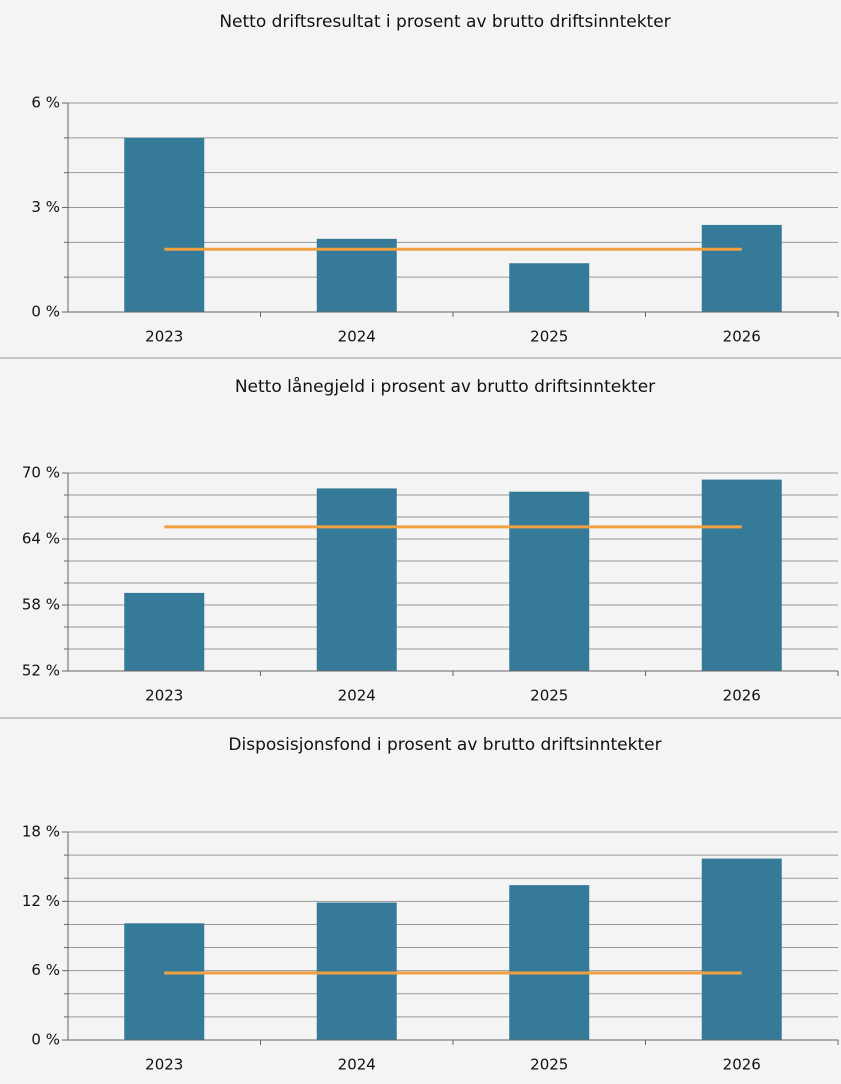 This screenshot has width=841, height=1084. Describe the element at coordinates (41, 539) in the screenshot. I see `y-tick-label: 64 %` at that location.